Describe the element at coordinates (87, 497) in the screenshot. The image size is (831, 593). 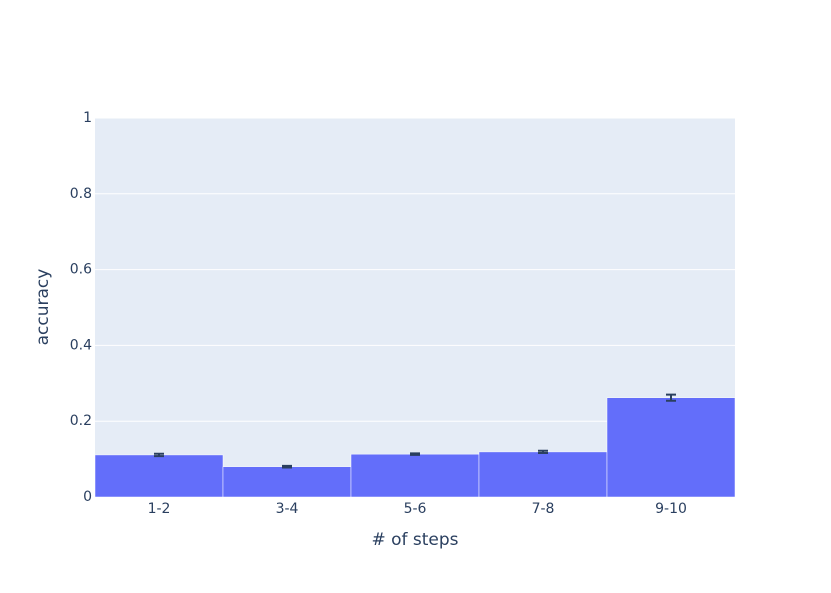
I see `y-tick-label: 0` at that location.